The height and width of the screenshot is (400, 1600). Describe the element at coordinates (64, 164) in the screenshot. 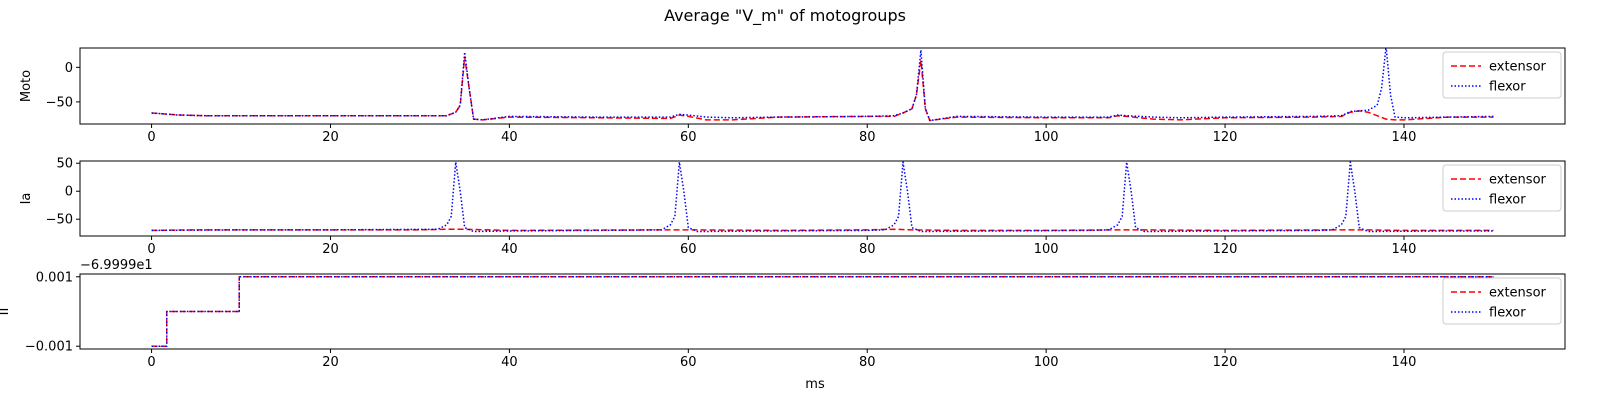

I see `y-tick-label: 50` at that location.